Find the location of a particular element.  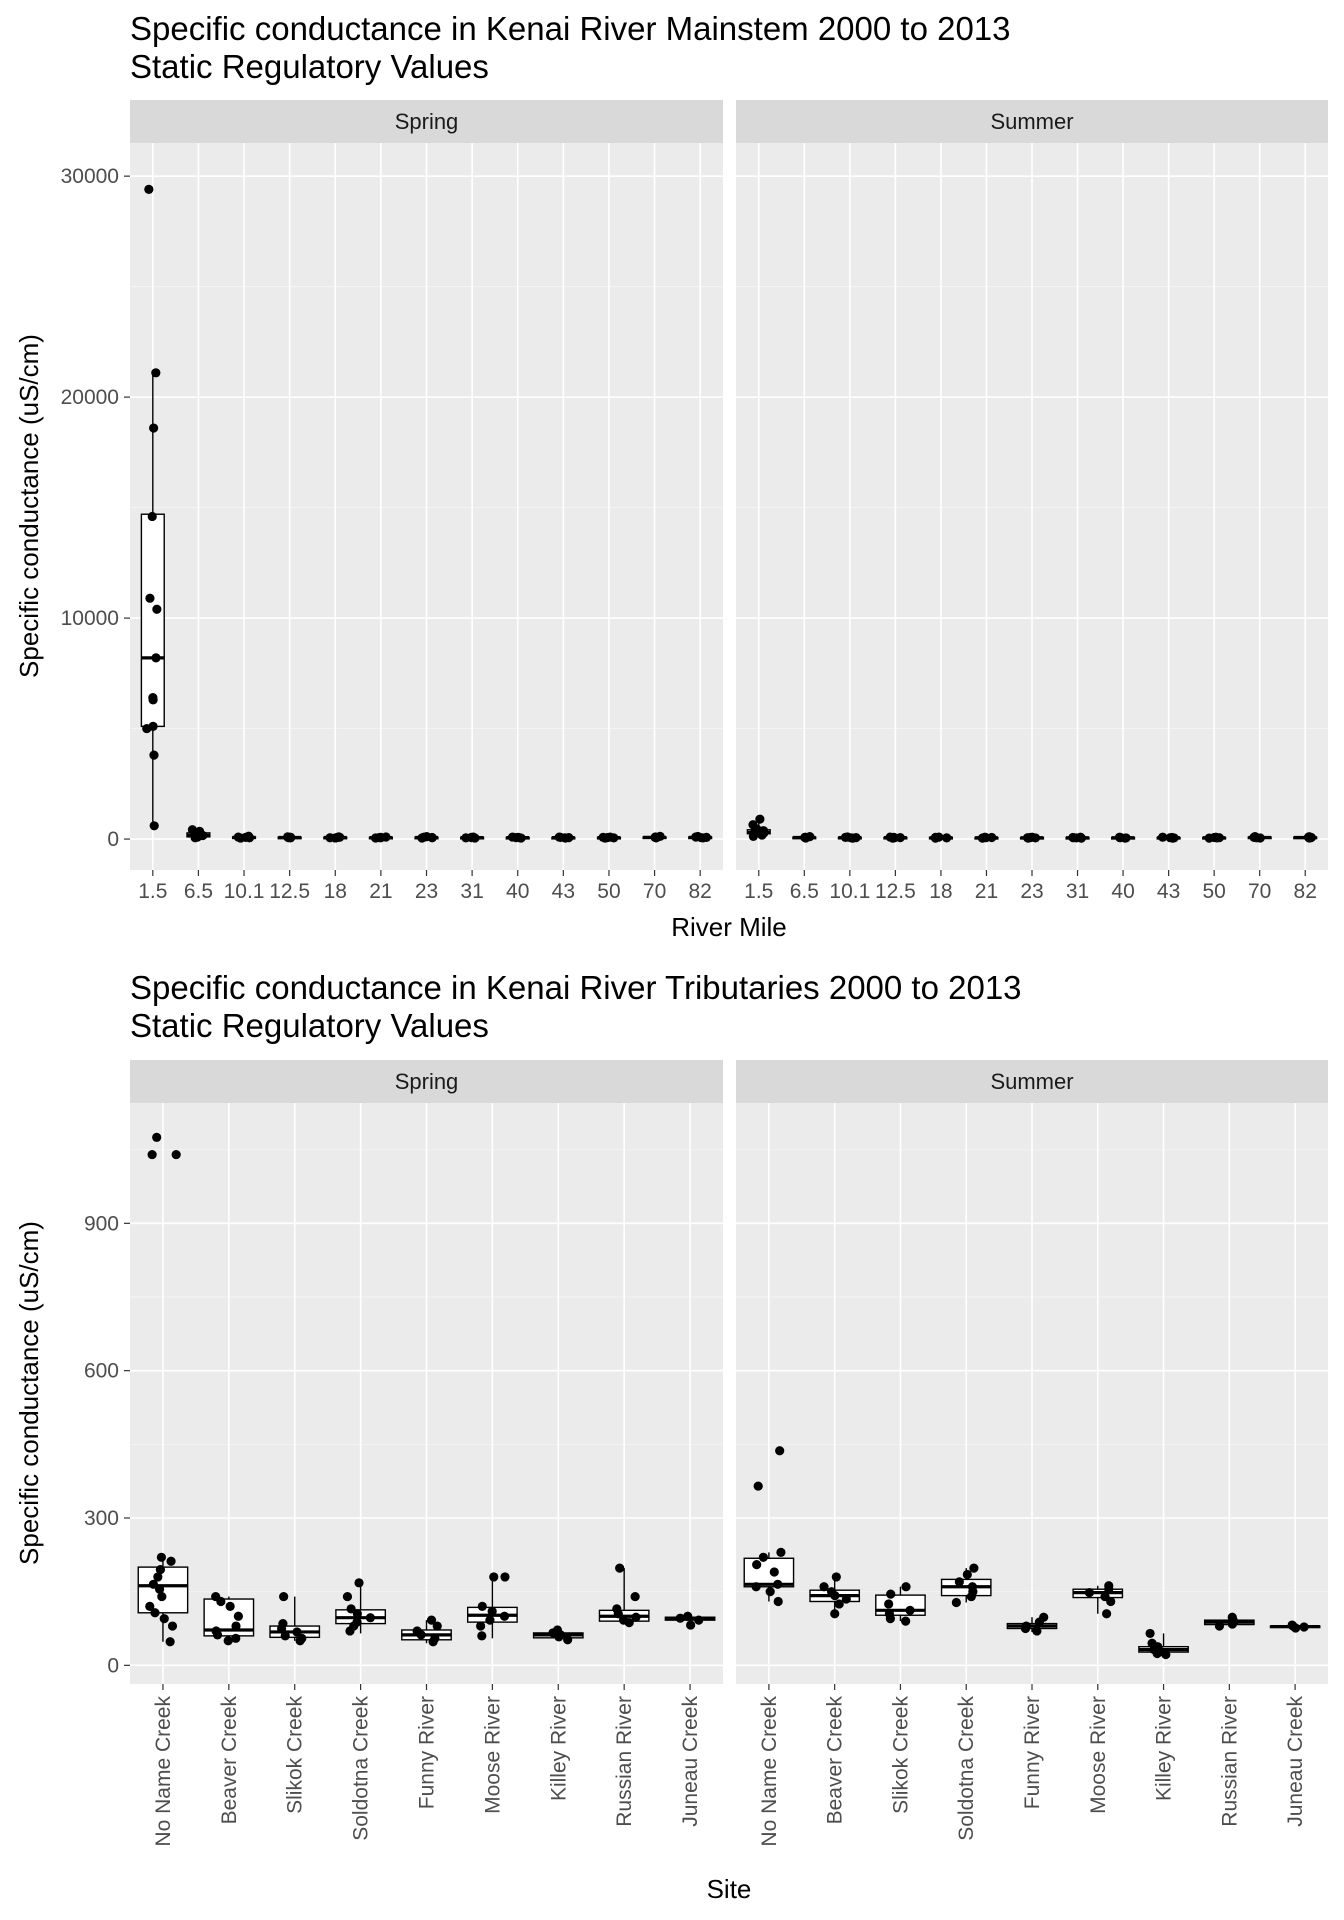

box-slikok-creek is located at coordinates (295, 1618).